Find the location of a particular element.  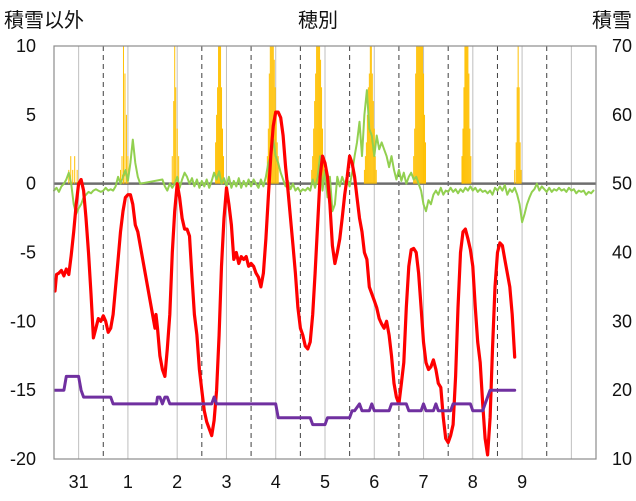

left-tick-label: -15 is located at coordinates (23, 390).